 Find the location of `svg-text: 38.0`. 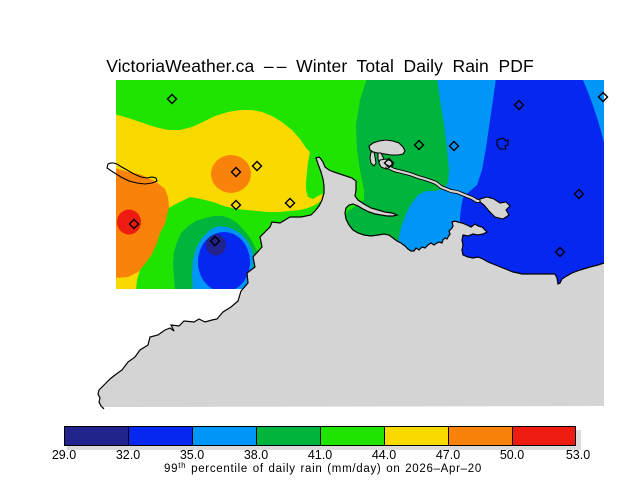

svg-text: 38.0 is located at coordinates (256, 455).